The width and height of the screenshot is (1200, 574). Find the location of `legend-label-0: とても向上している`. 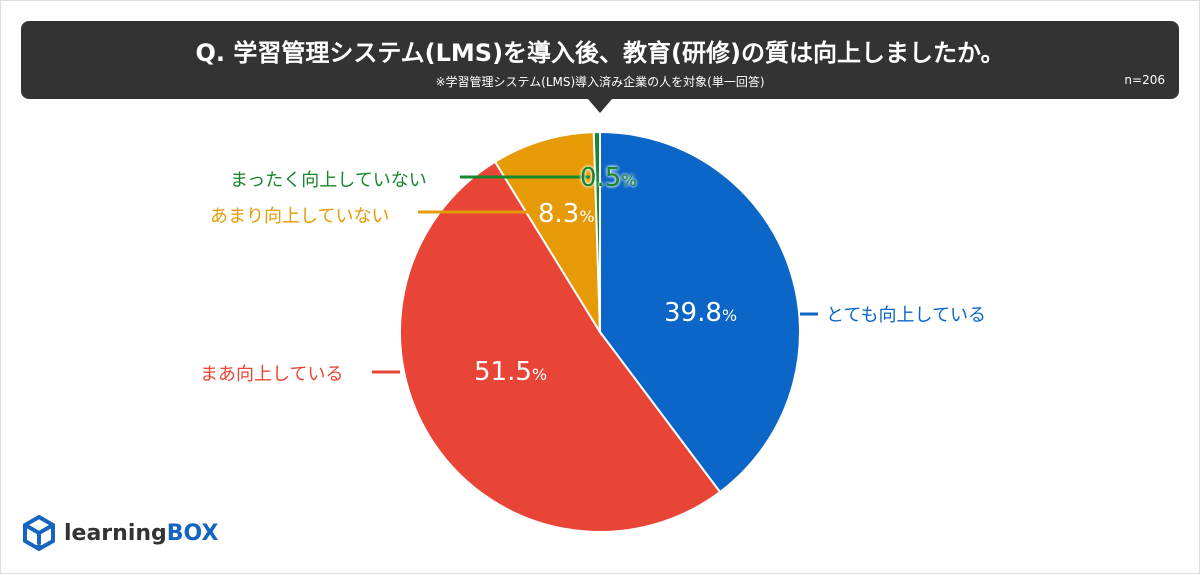

legend-label-0: とても向上している is located at coordinates (906, 315).